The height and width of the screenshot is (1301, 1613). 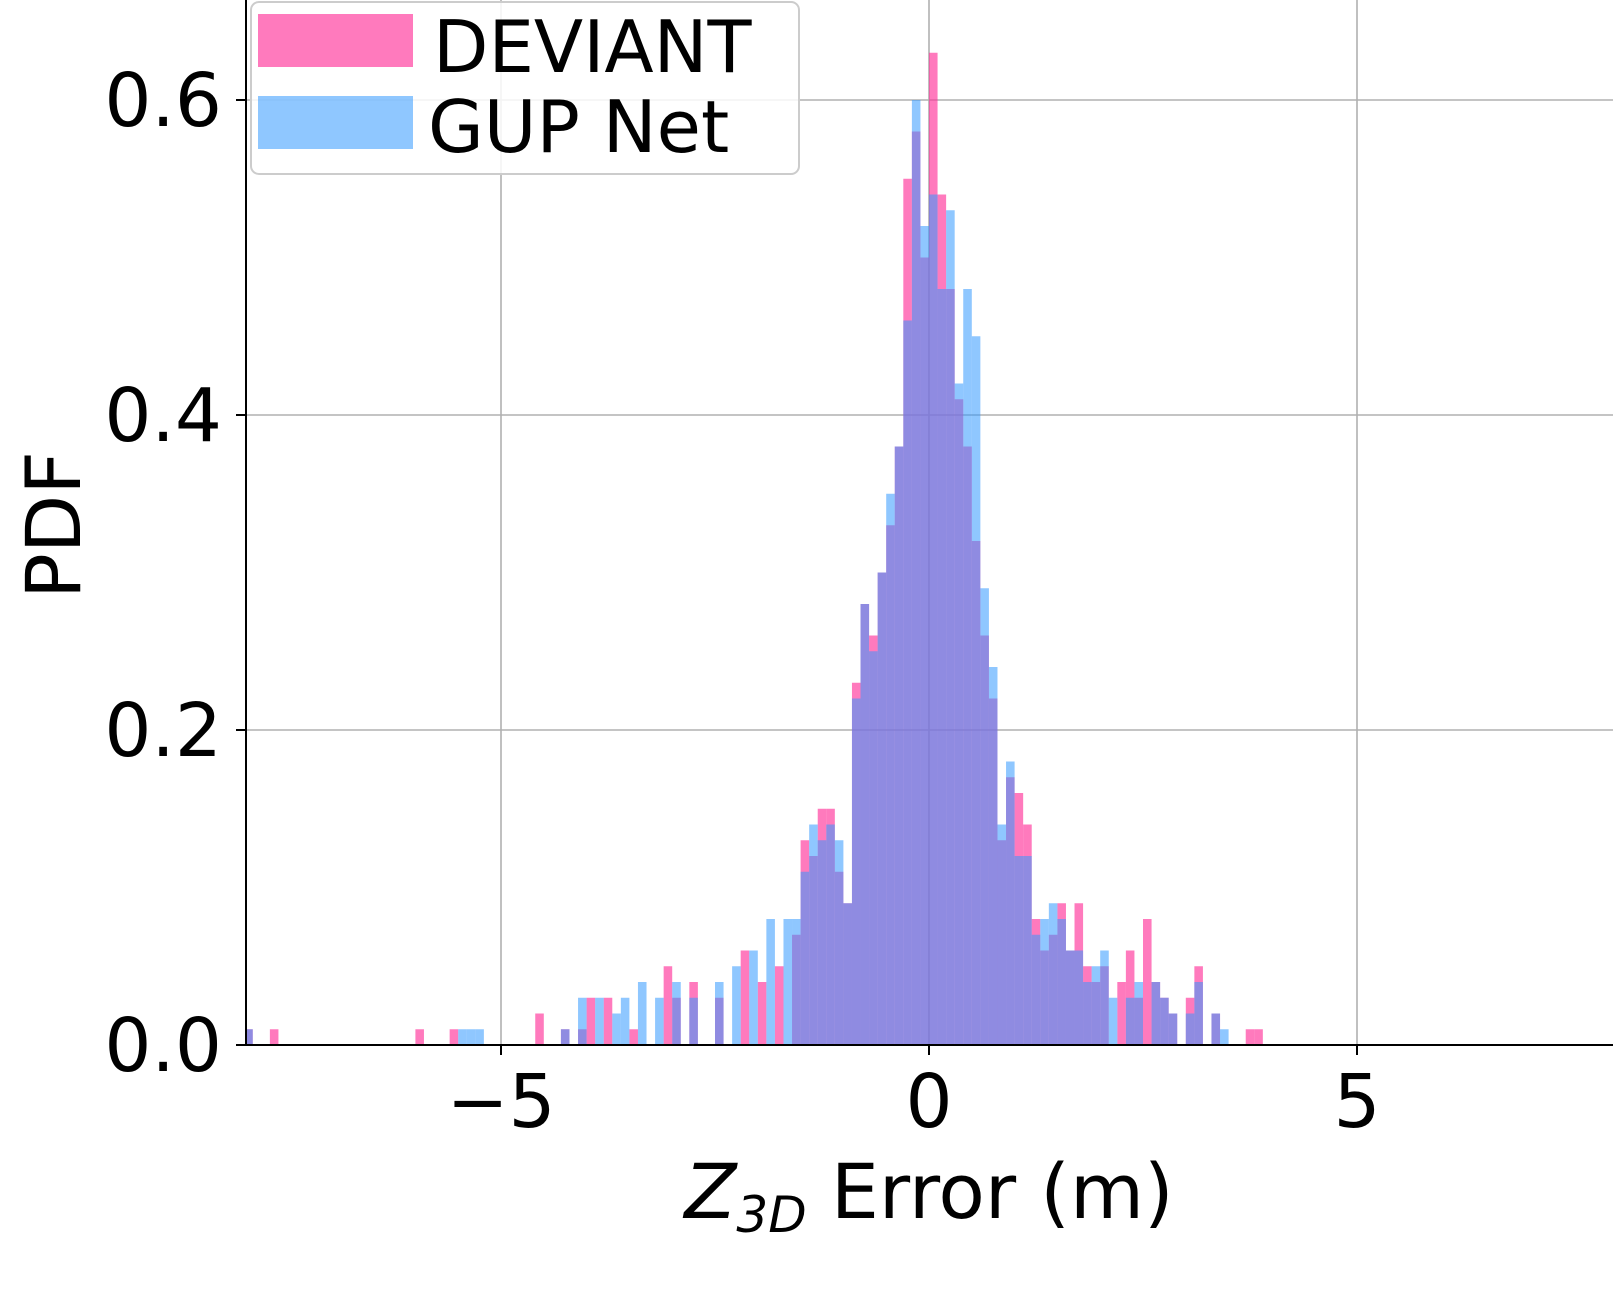 I want to click on legend-label-deviant: DEVIANT, so click(x=593, y=47).